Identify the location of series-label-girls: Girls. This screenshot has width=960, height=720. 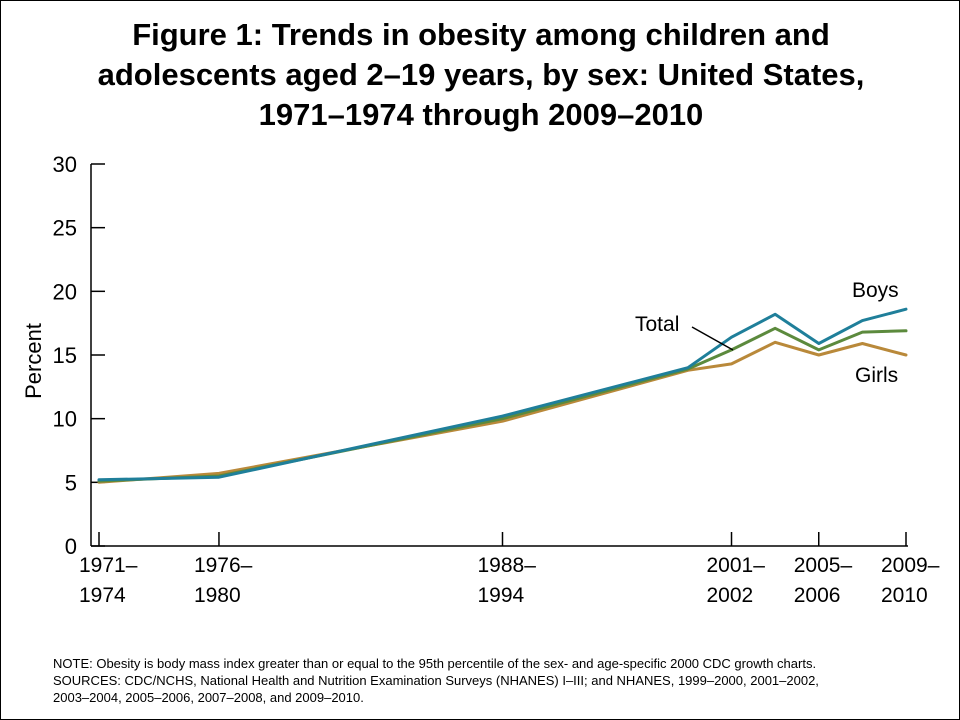
(876, 375).